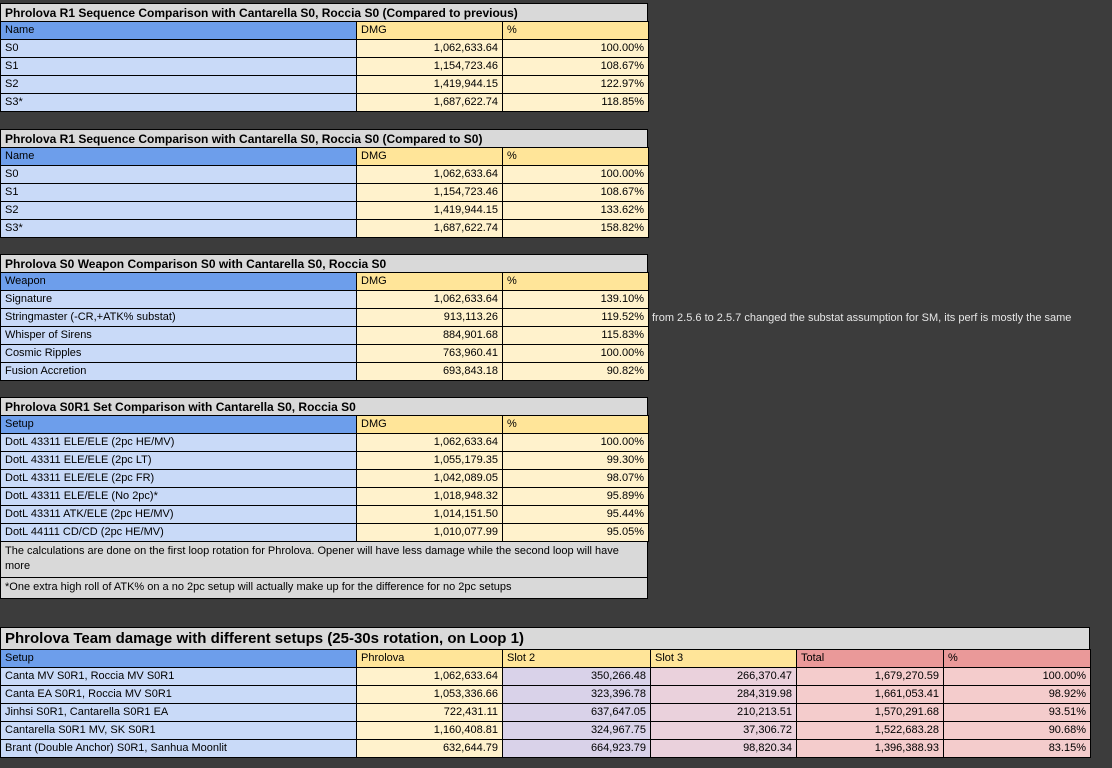 Image resolution: width=1112 pixels, height=768 pixels. I want to click on value-cell: 324,967.75, so click(576, 730).